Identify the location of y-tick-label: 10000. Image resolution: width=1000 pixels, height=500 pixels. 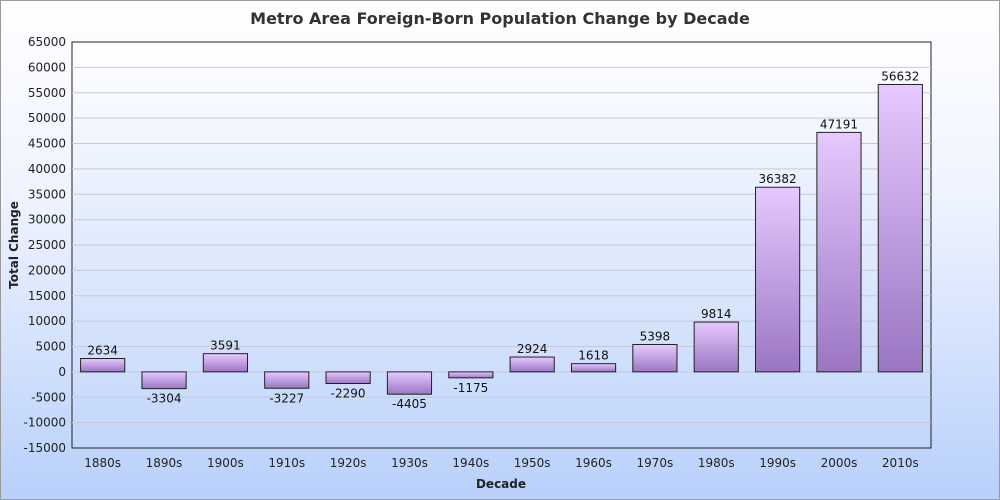
(47, 321).